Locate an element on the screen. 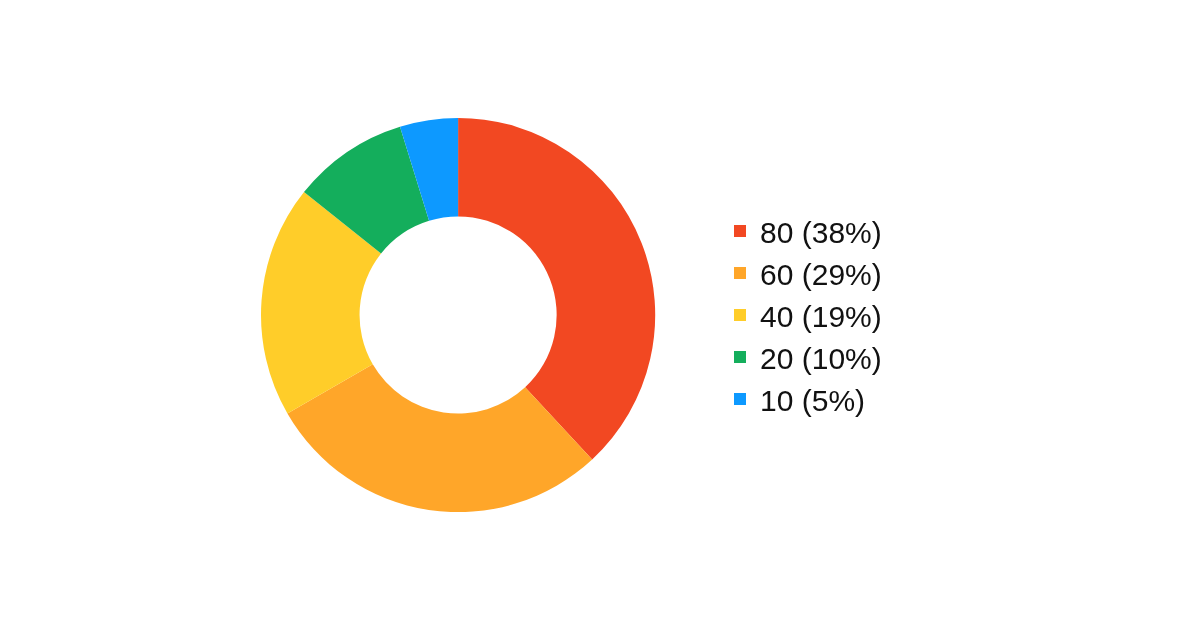 The width and height of the screenshot is (1200, 630). legend-label: 10 (5%) is located at coordinates (813, 400).